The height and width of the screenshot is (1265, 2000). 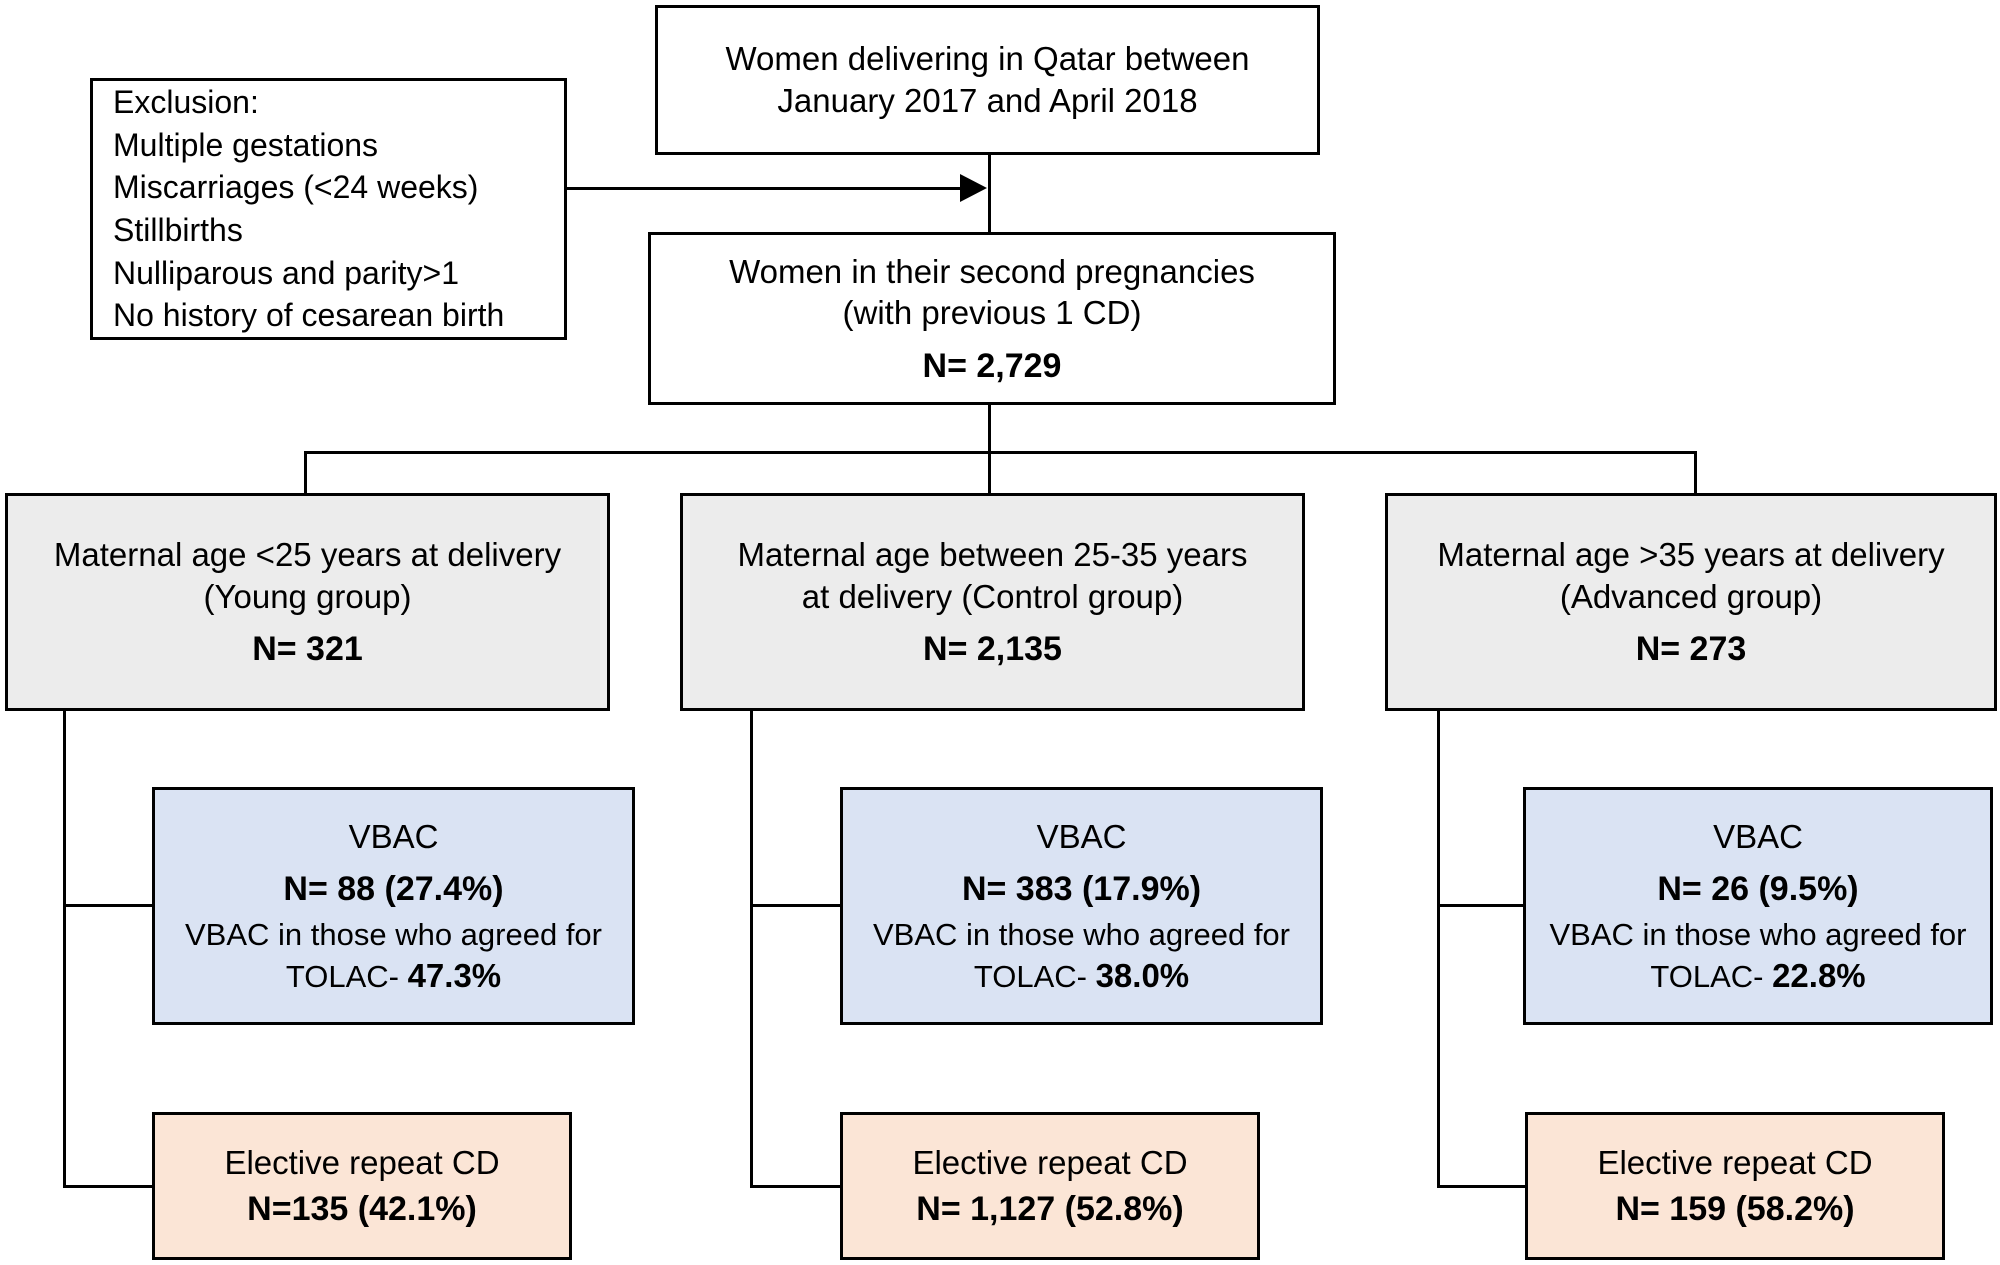 What do you see at coordinates (309, 315) in the screenshot?
I see `exclusion-item: No history of cesarean birth` at bounding box center [309, 315].